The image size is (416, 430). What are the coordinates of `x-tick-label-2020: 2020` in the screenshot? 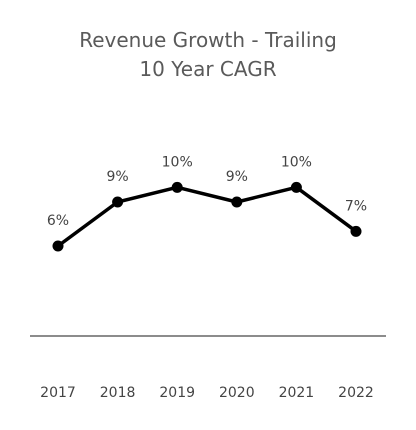 It's located at (237, 393).